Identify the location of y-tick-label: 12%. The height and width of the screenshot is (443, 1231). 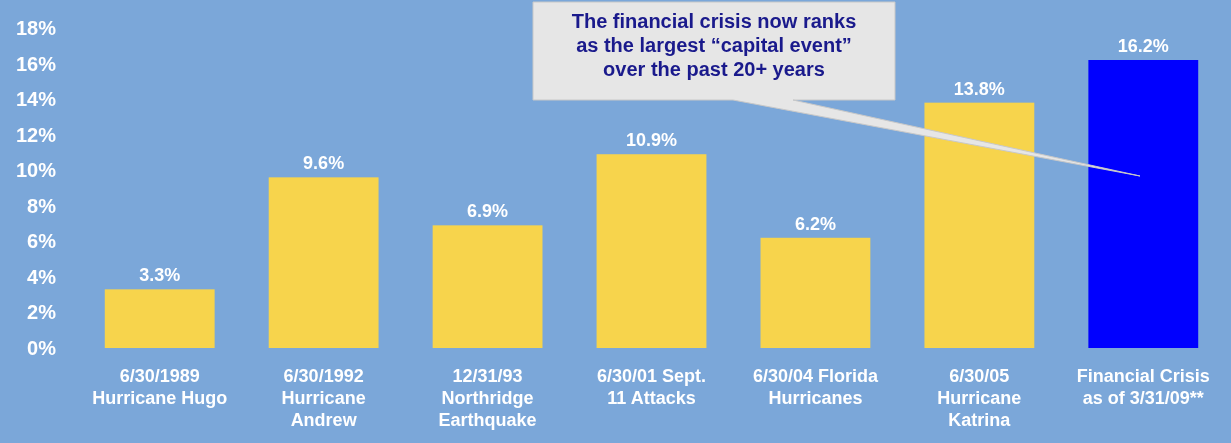
(36, 134).